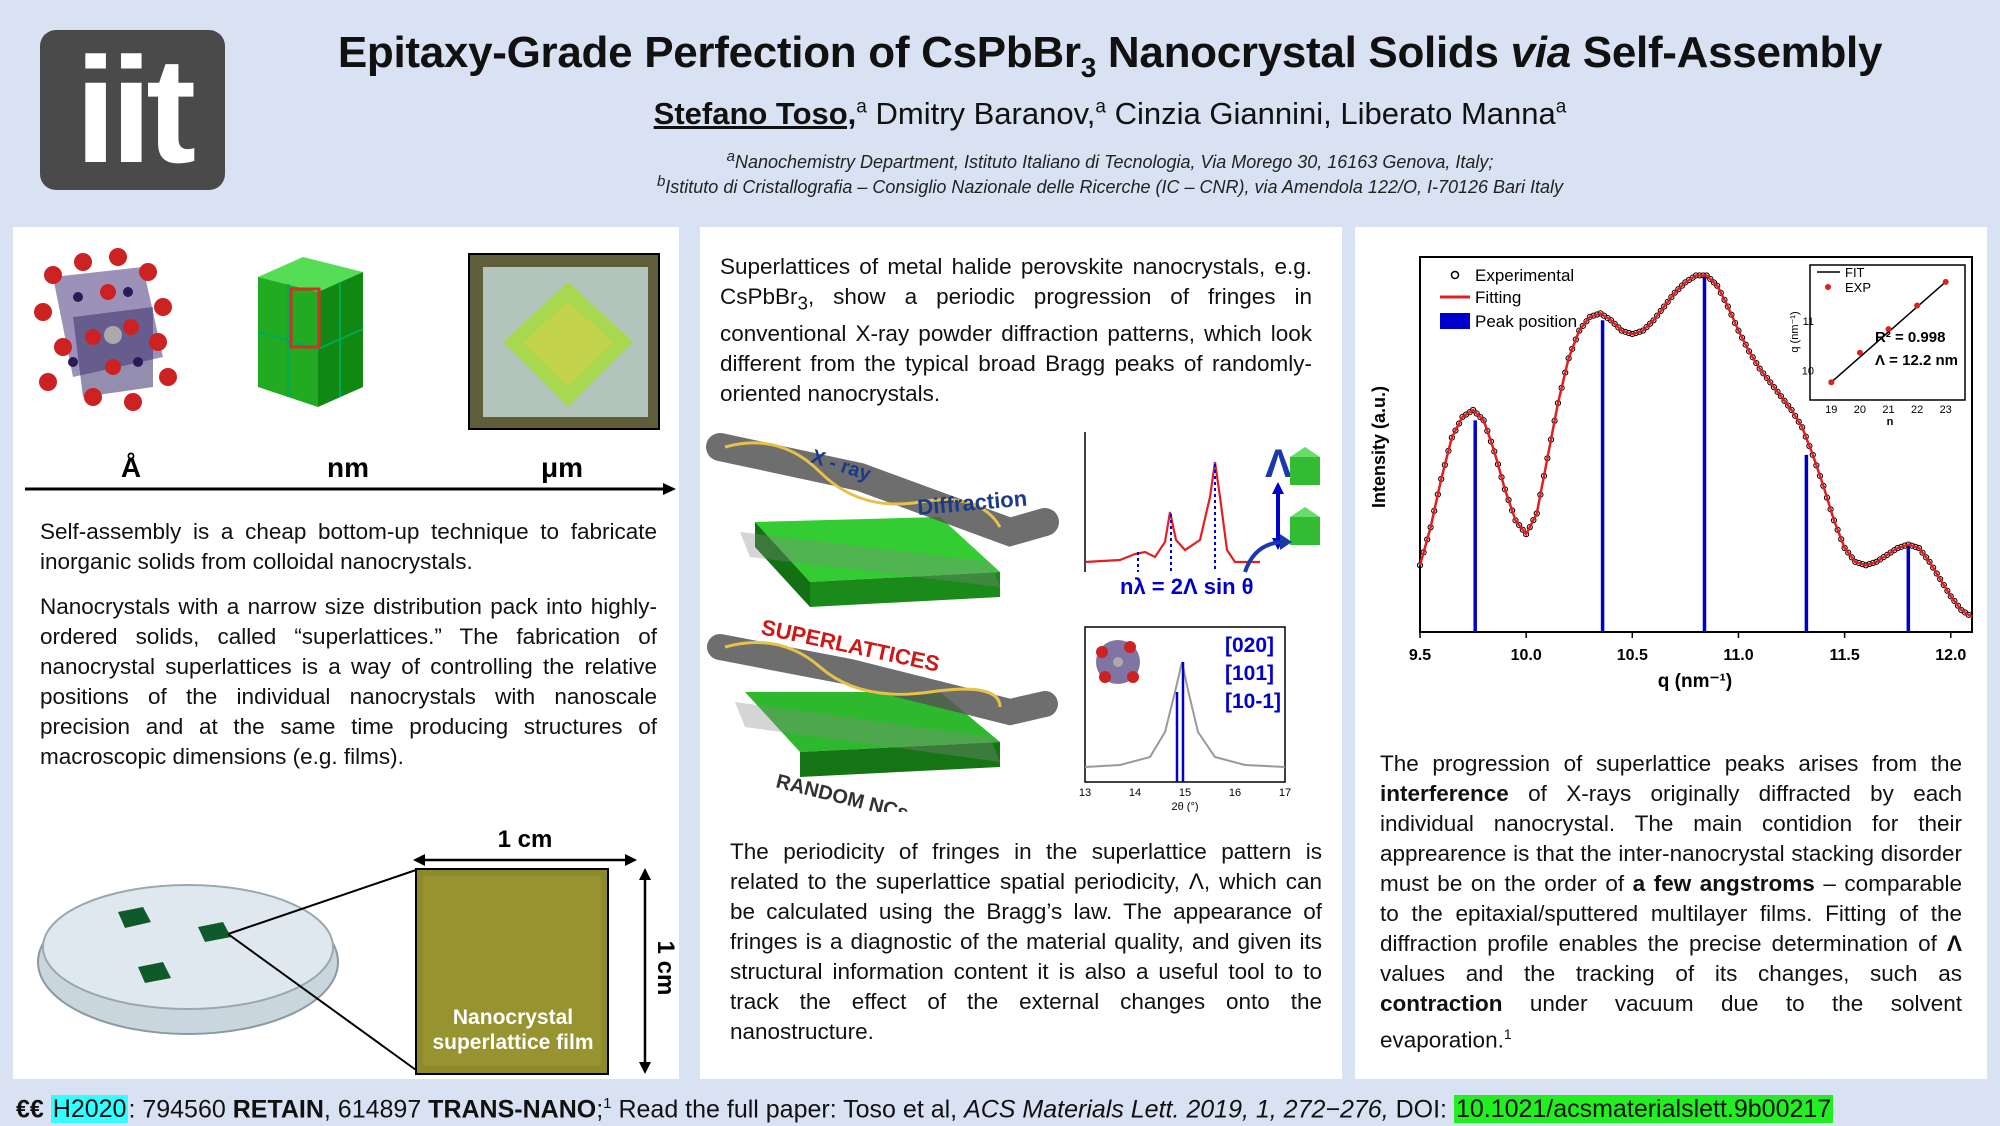 Image resolution: width=2000 pixels, height=1126 pixels. I want to click on inset-xlabel: 2θ (°), so click(1184, 806).